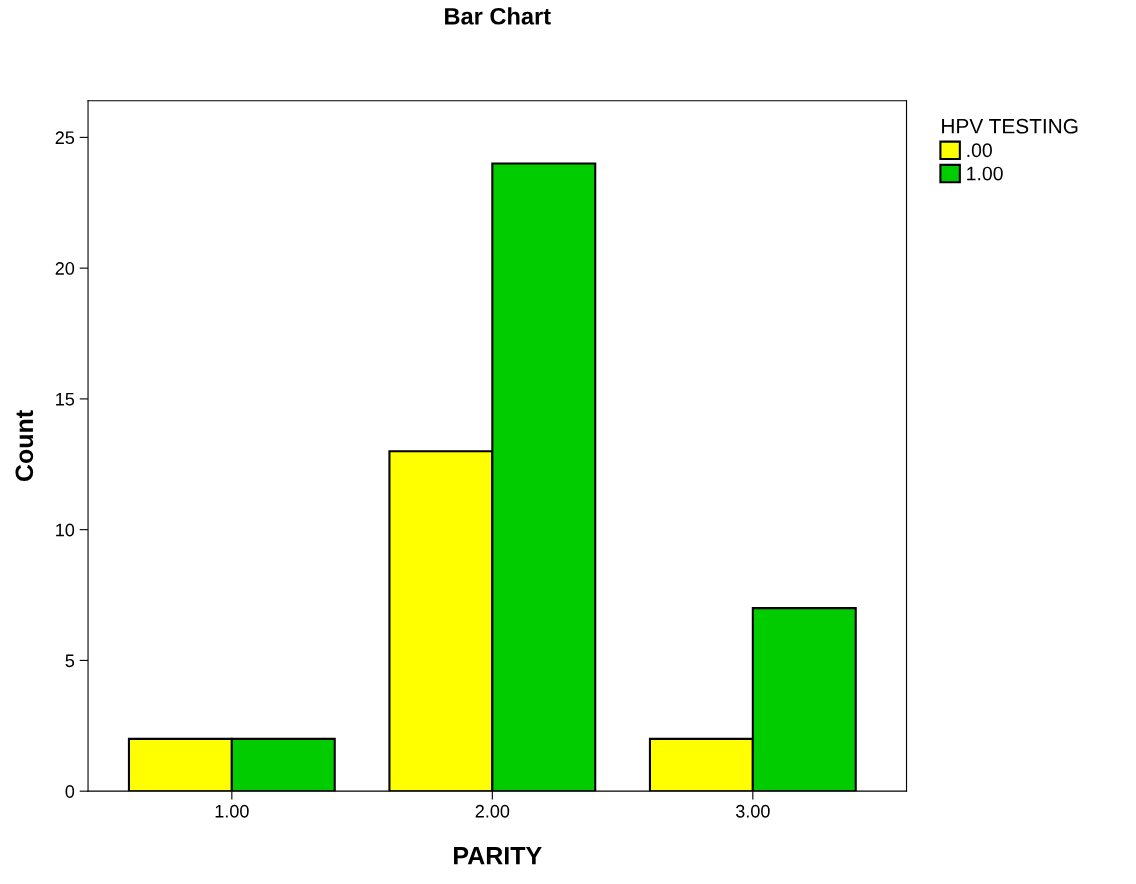 This screenshot has height=884, width=1136. What do you see at coordinates (1010, 126) in the screenshot?
I see `legend-title: HPV TESTING` at bounding box center [1010, 126].